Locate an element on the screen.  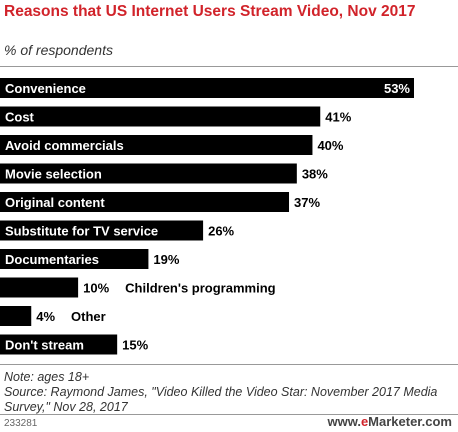
top-divider is located at coordinates (229, 66).